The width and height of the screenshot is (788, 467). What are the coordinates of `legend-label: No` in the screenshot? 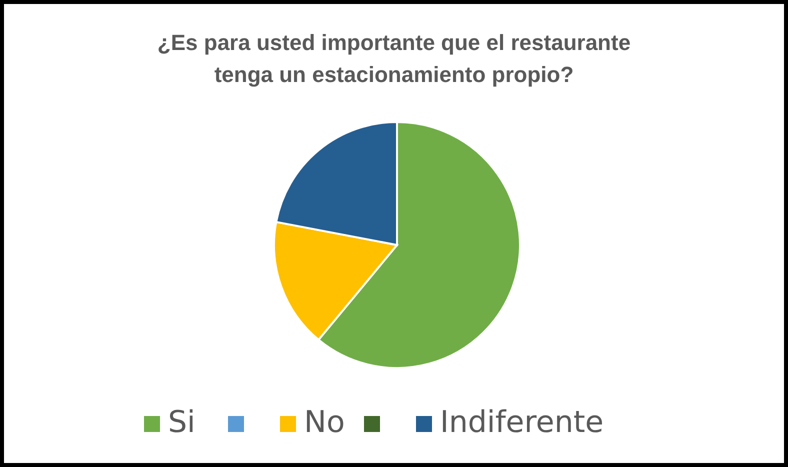 It's located at (324, 422).